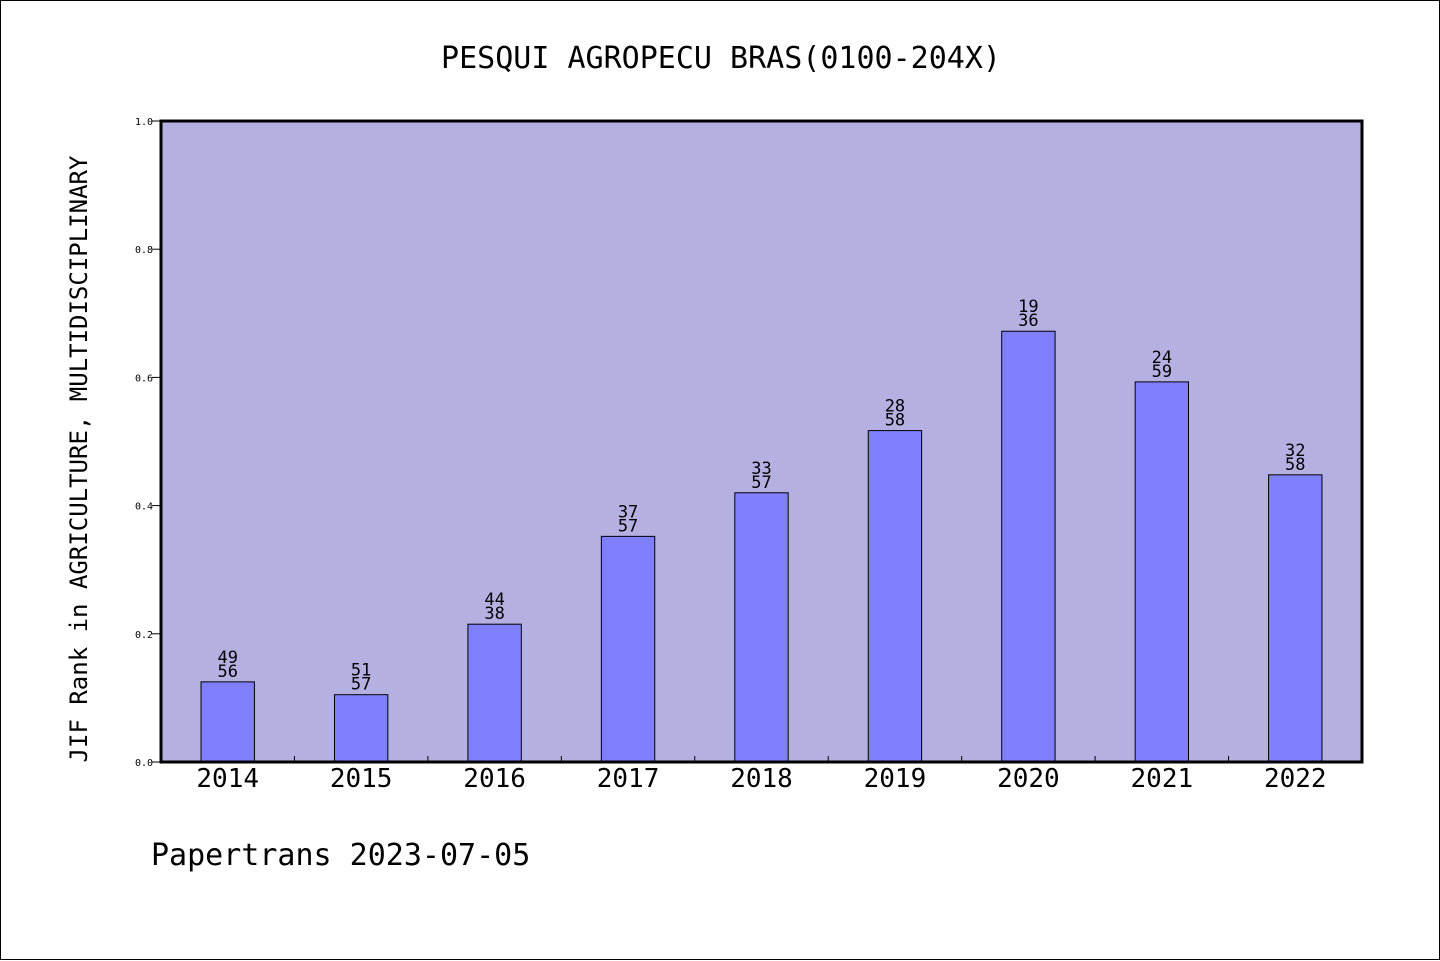 The height and width of the screenshot is (961, 1440). What do you see at coordinates (494, 600) in the screenshot?
I see `bar-label-top: 44` at bounding box center [494, 600].